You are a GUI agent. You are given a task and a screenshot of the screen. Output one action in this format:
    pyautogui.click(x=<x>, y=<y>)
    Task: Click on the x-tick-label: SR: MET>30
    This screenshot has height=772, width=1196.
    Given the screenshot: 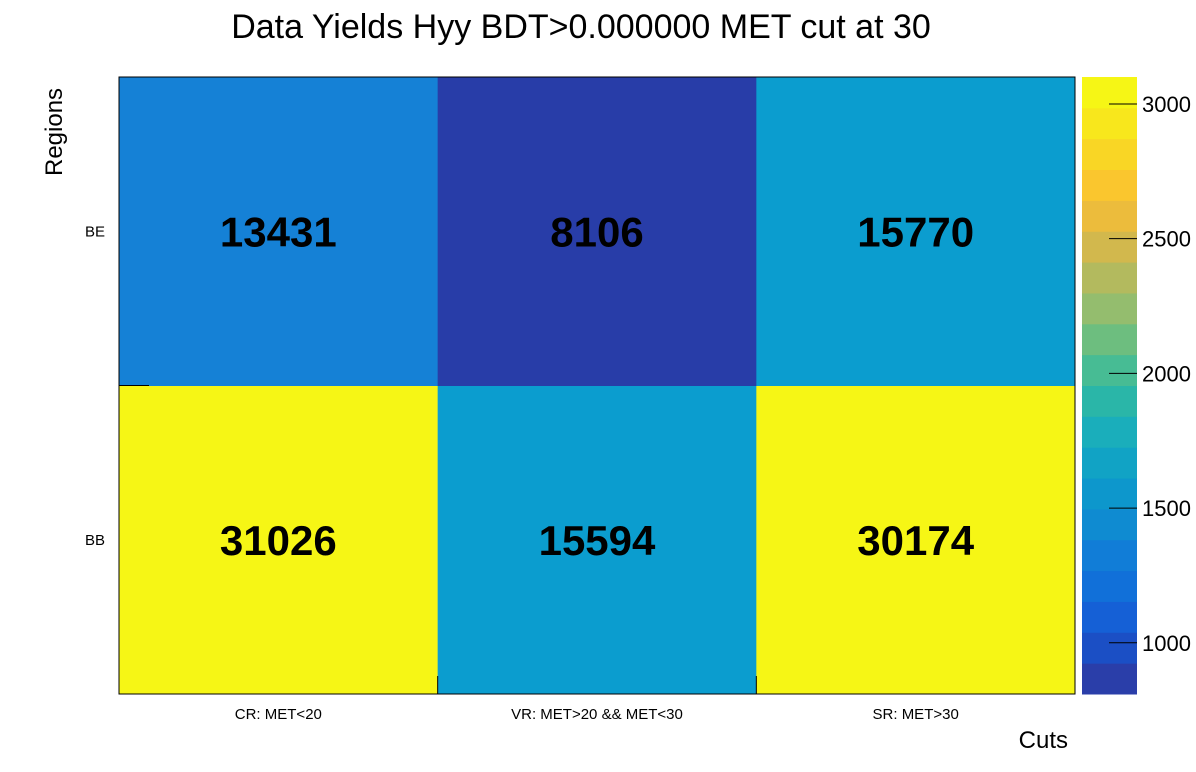 What is the action you would take?
    pyautogui.click(x=916, y=714)
    